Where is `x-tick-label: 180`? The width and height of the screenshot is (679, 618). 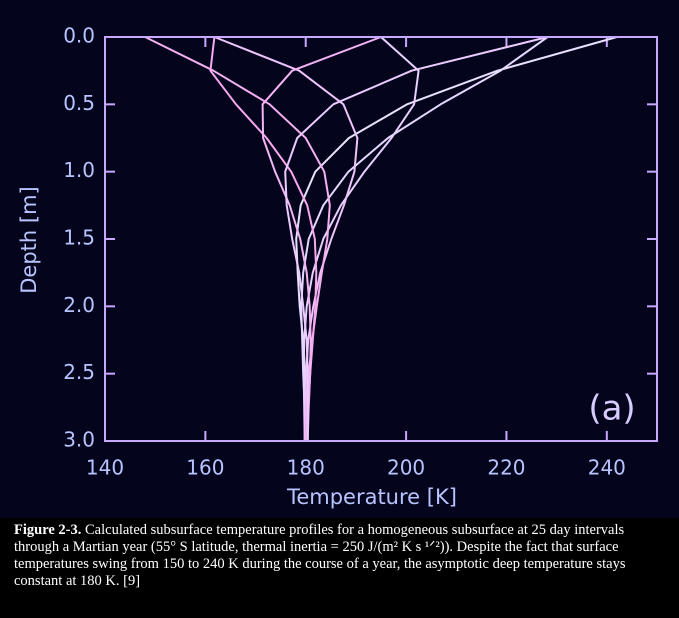
x-tick-label: 180 is located at coordinates (306, 468).